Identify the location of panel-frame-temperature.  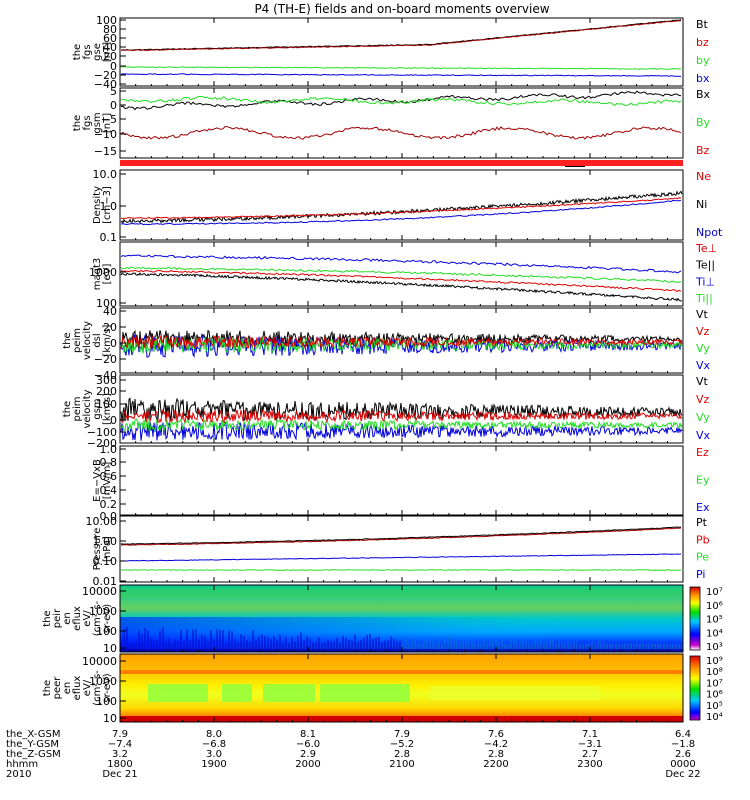
(401, 274).